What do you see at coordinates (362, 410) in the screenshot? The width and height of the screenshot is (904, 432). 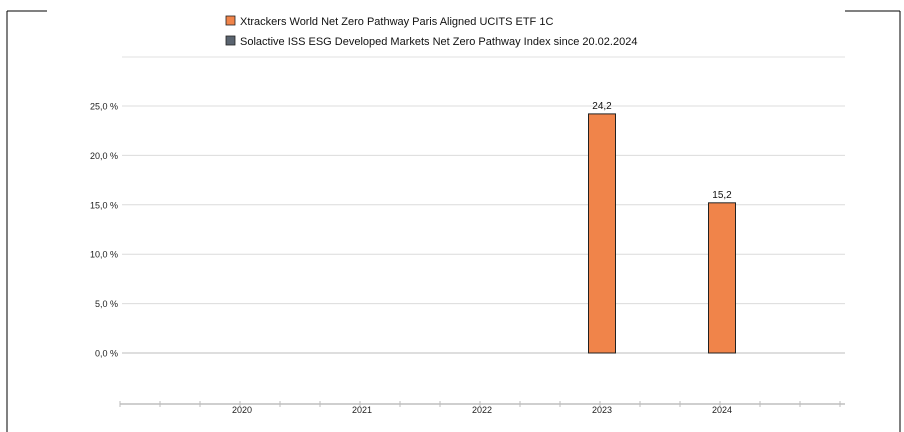 I see `x-tick-label-2021: 2021` at bounding box center [362, 410].